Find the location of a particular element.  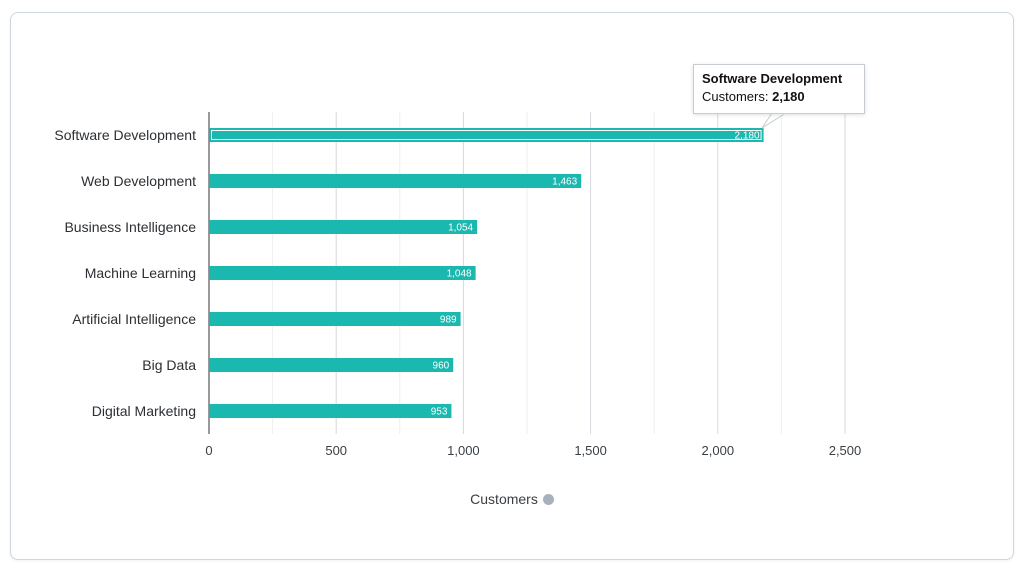

data-label: 1,048 is located at coordinates (459, 274).